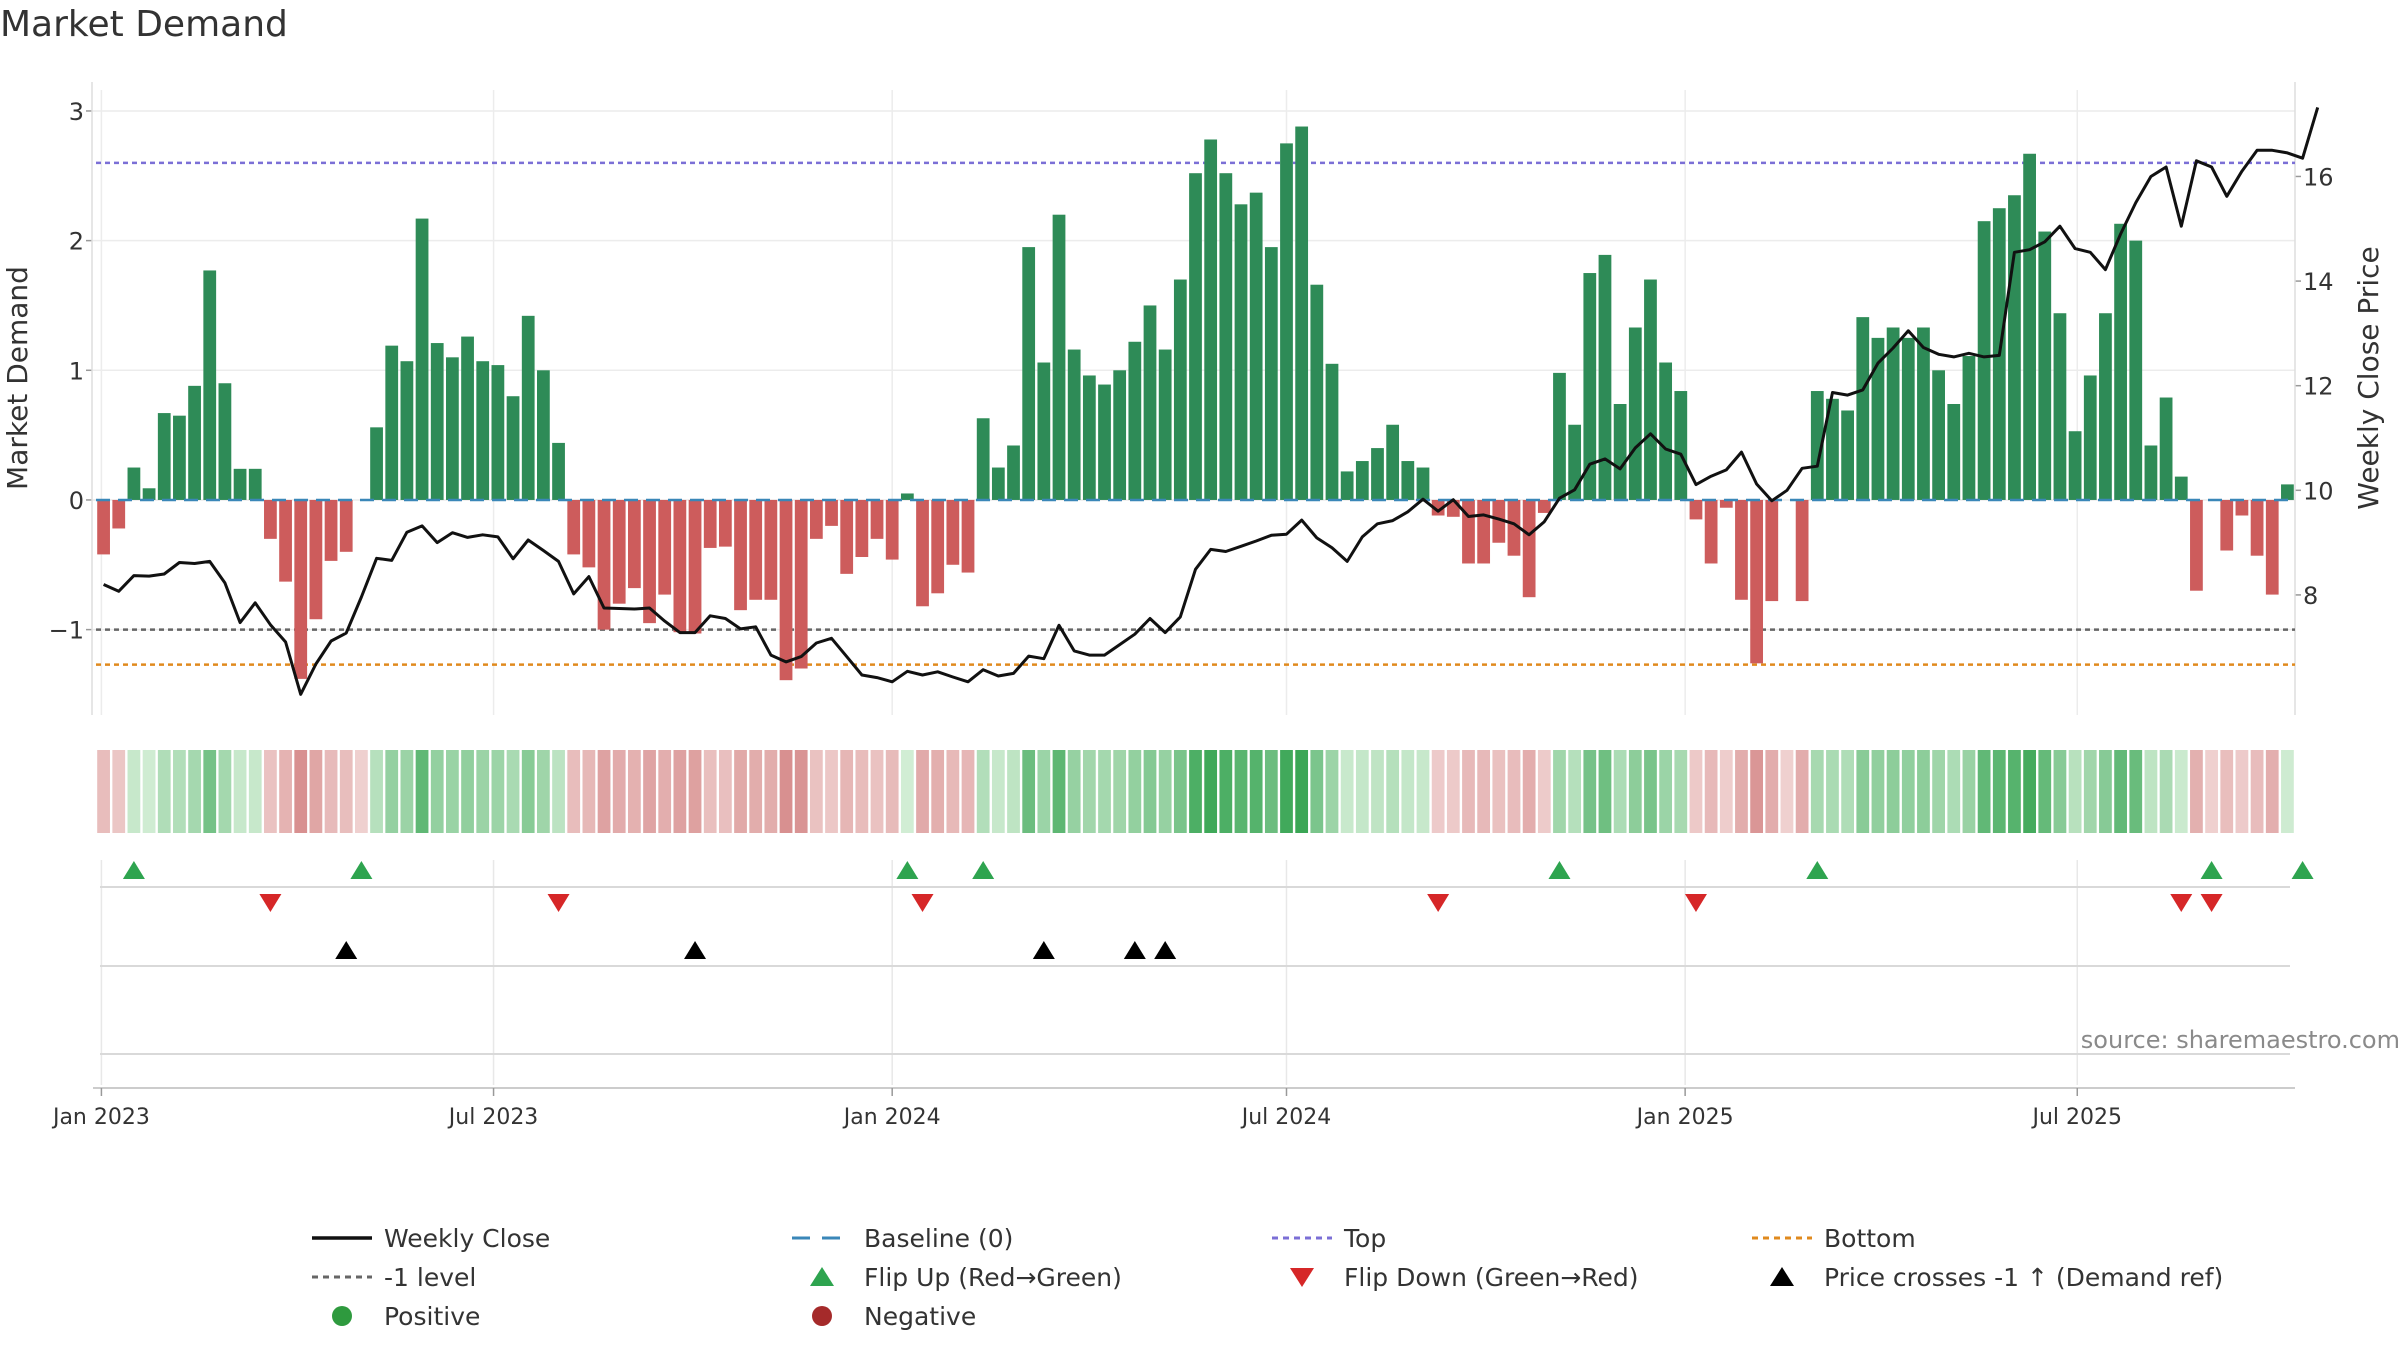  What do you see at coordinates (2077, 1117) in the screenshot?
I see `x-tick-label: Jul 2025` at bounding box center [2077, 1117].